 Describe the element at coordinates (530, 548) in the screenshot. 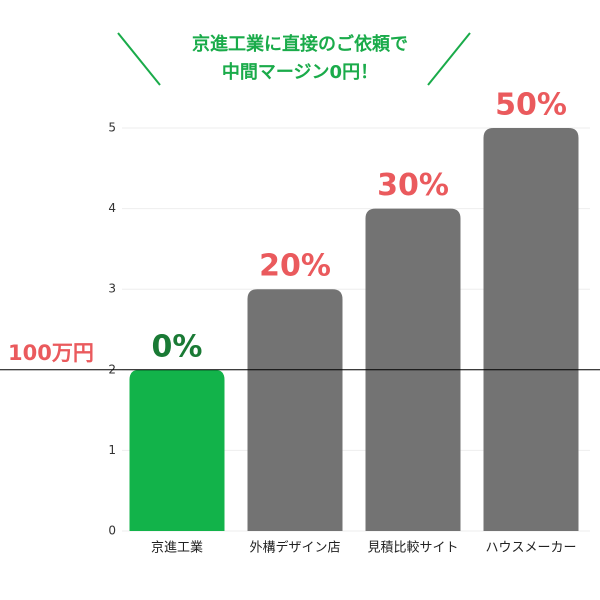

I see `x-tick-label: ハウスメーカー` at that location.